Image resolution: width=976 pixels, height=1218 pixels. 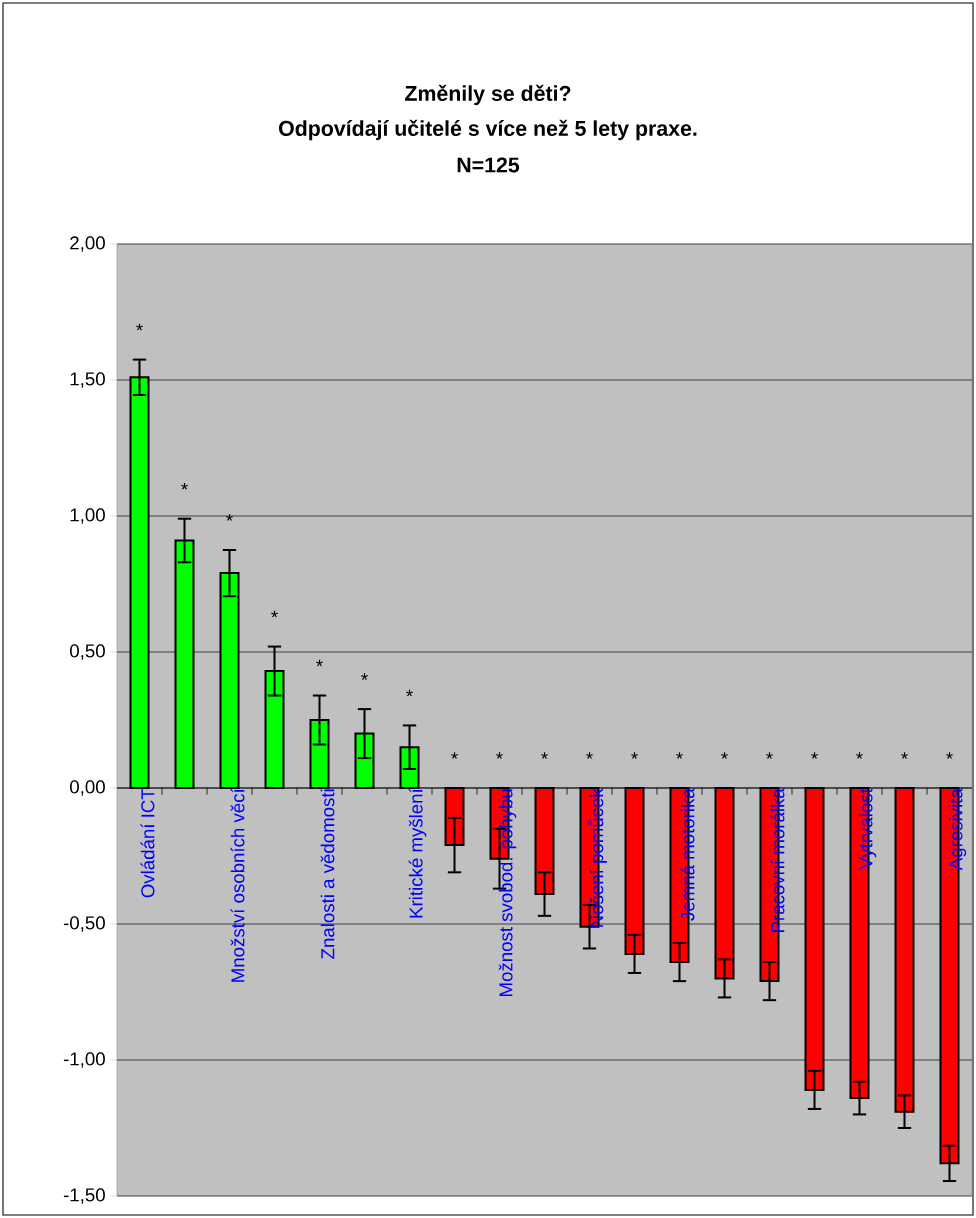 I want to click on x-tick-label: Možnost svobod. pohybu, so click(x=507, y=893).